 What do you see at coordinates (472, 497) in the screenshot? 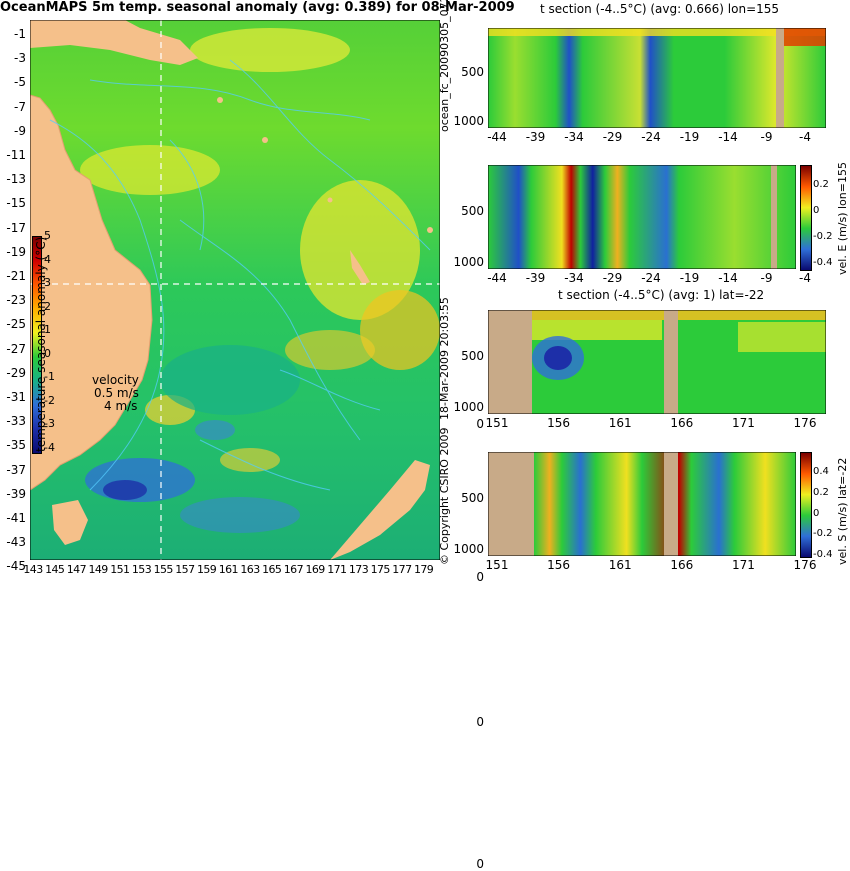
I see `p4-depth-tick: 500` at bounding box center [472, 497].